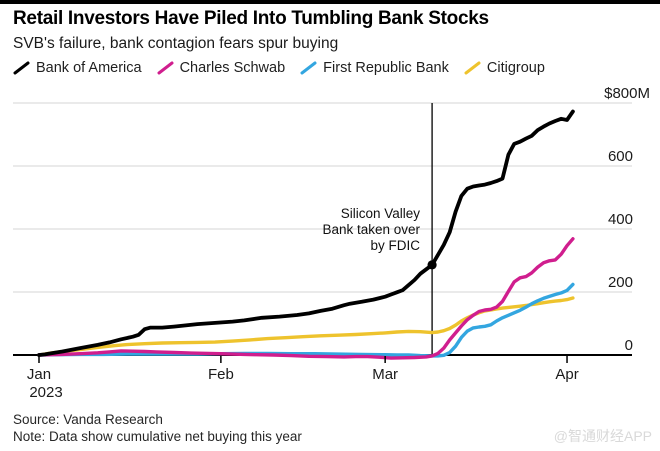  What do you see at coordinates (620, 282) in the screenshot?
I see `y-axis-label-200: 200` at bounding box center [620, 282].